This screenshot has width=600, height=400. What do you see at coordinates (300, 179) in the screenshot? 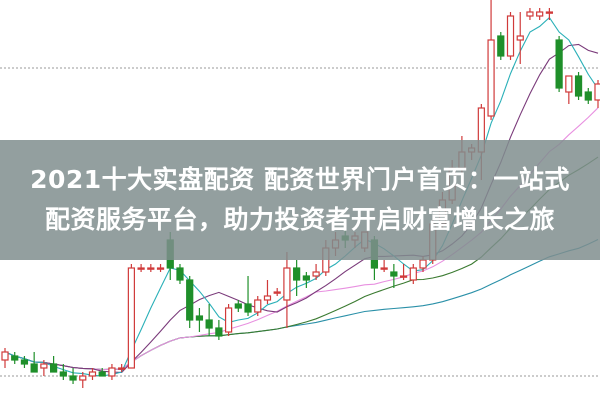
I see `headline-line-1: 2021十大实盘配资 配资世界门户首页：一站式` at bounding box center [300, 179].